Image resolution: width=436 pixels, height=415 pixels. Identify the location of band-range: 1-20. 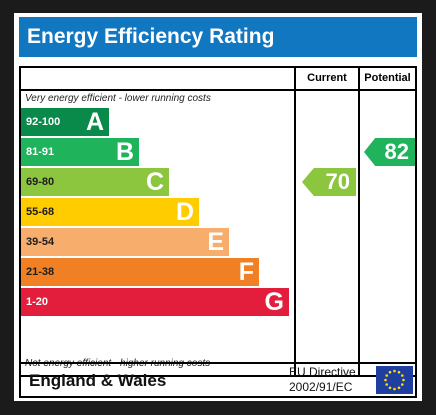
(37, 302).